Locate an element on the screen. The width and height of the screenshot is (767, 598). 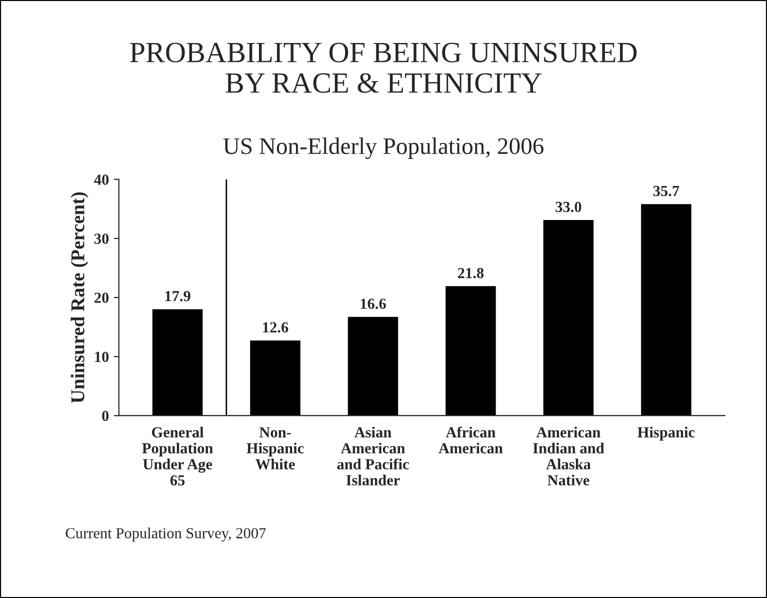
x-tick-label: Non- Hispanic White is located at coordinates (275, 448).